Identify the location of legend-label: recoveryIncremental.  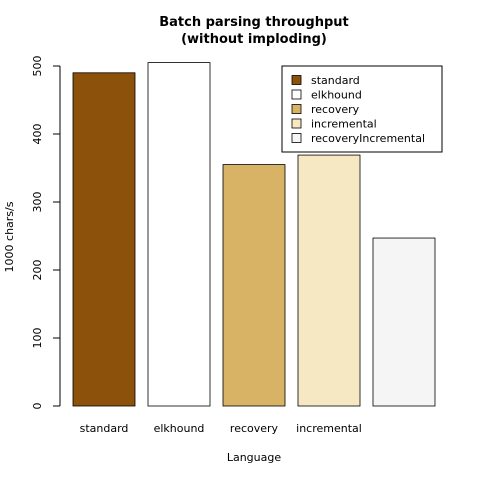
(368, 138).